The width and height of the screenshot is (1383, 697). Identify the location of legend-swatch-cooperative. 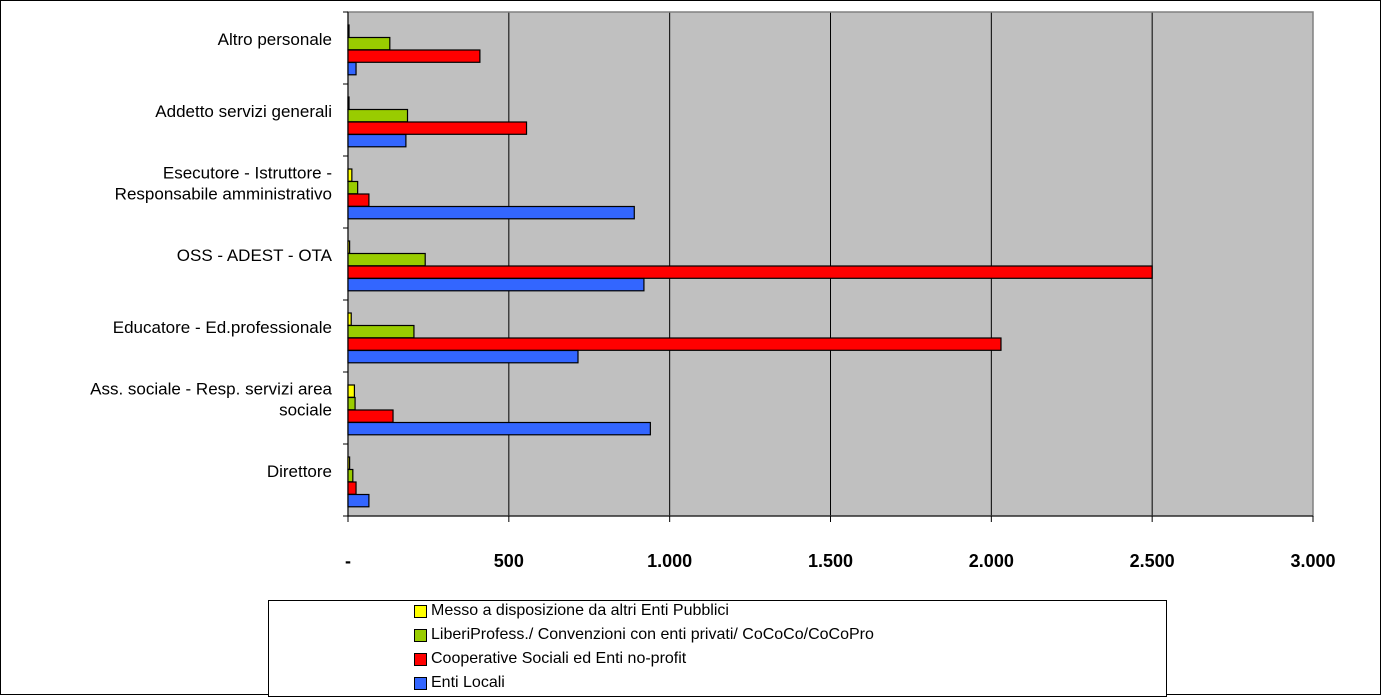
(420, 659).